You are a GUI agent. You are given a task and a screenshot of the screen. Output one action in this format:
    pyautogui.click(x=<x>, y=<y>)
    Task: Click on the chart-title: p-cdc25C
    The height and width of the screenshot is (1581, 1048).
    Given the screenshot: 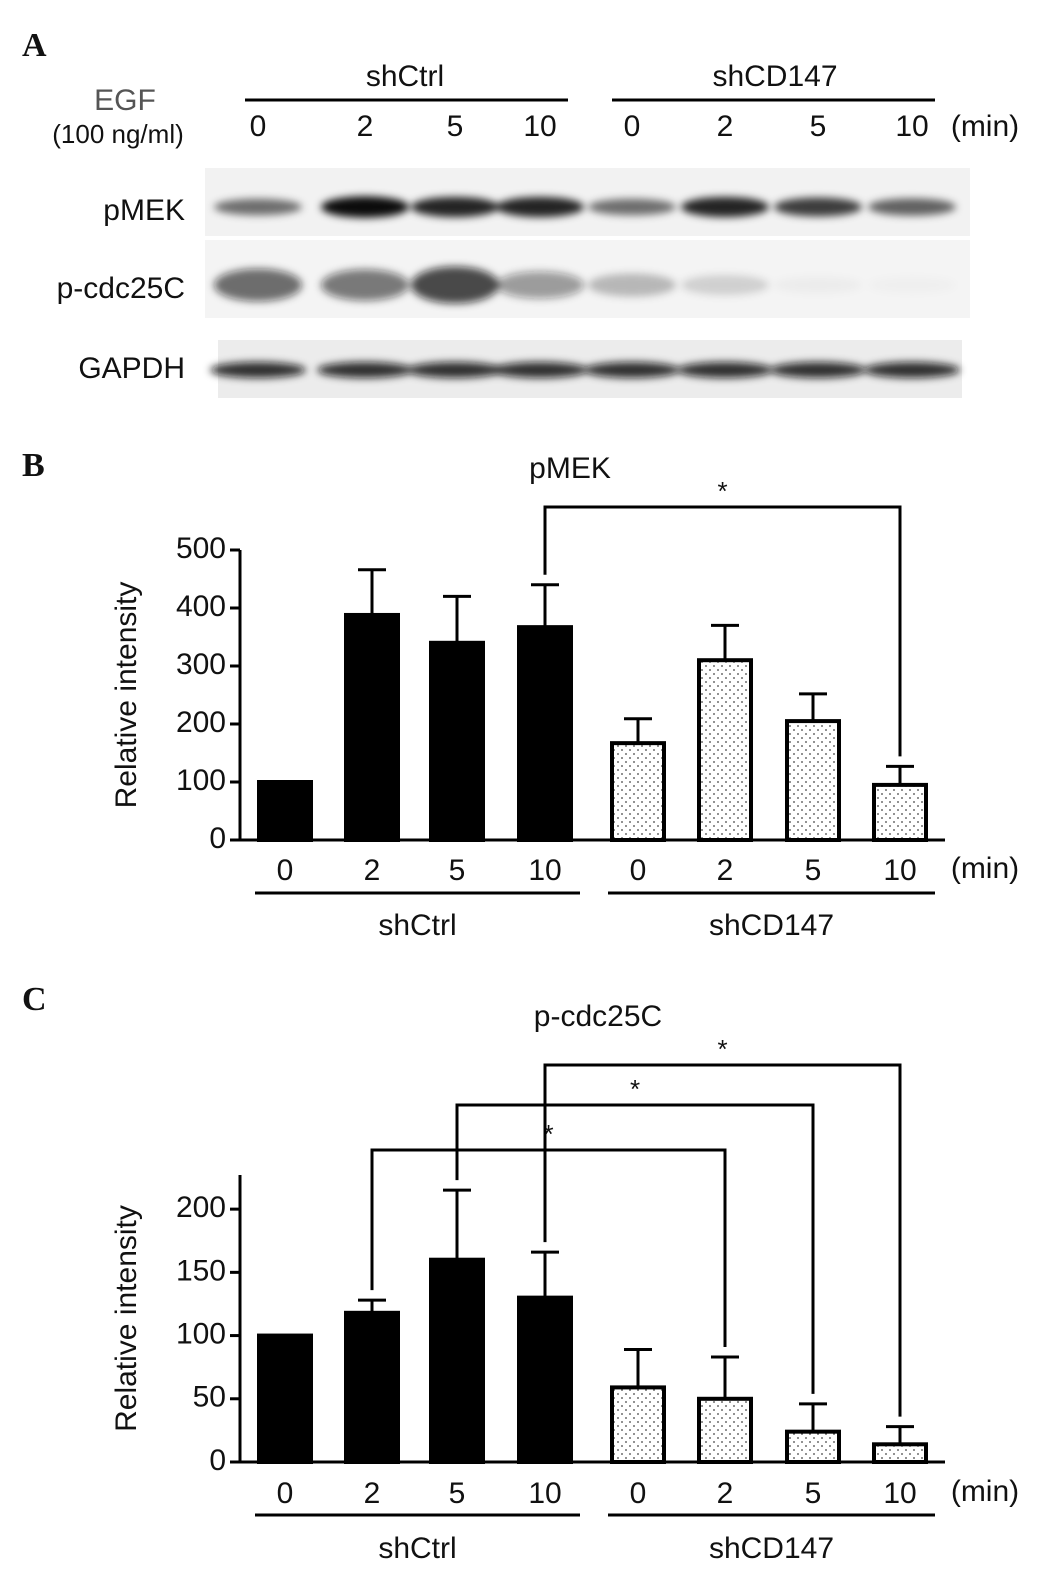 What is the action you would take?
    pyautogui.click(x=598, y=1016)
    